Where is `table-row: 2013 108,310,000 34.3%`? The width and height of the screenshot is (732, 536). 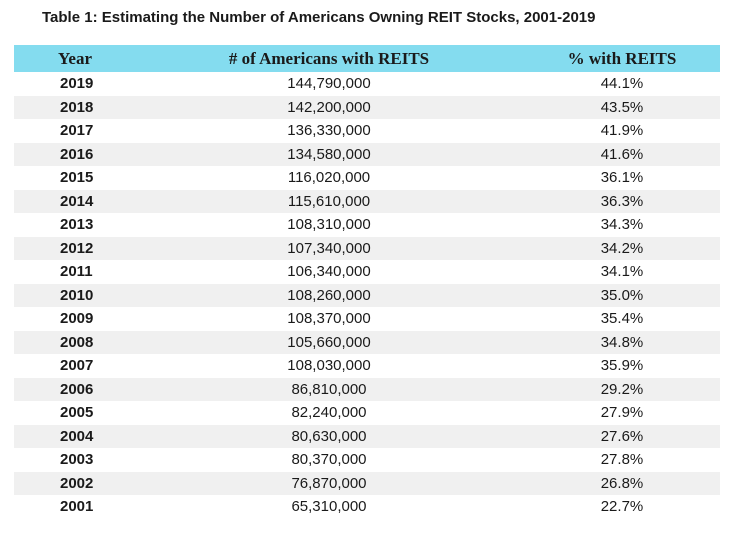 table-row: 2013 108,310,000 34.3% is located at coordinates (367, 225).